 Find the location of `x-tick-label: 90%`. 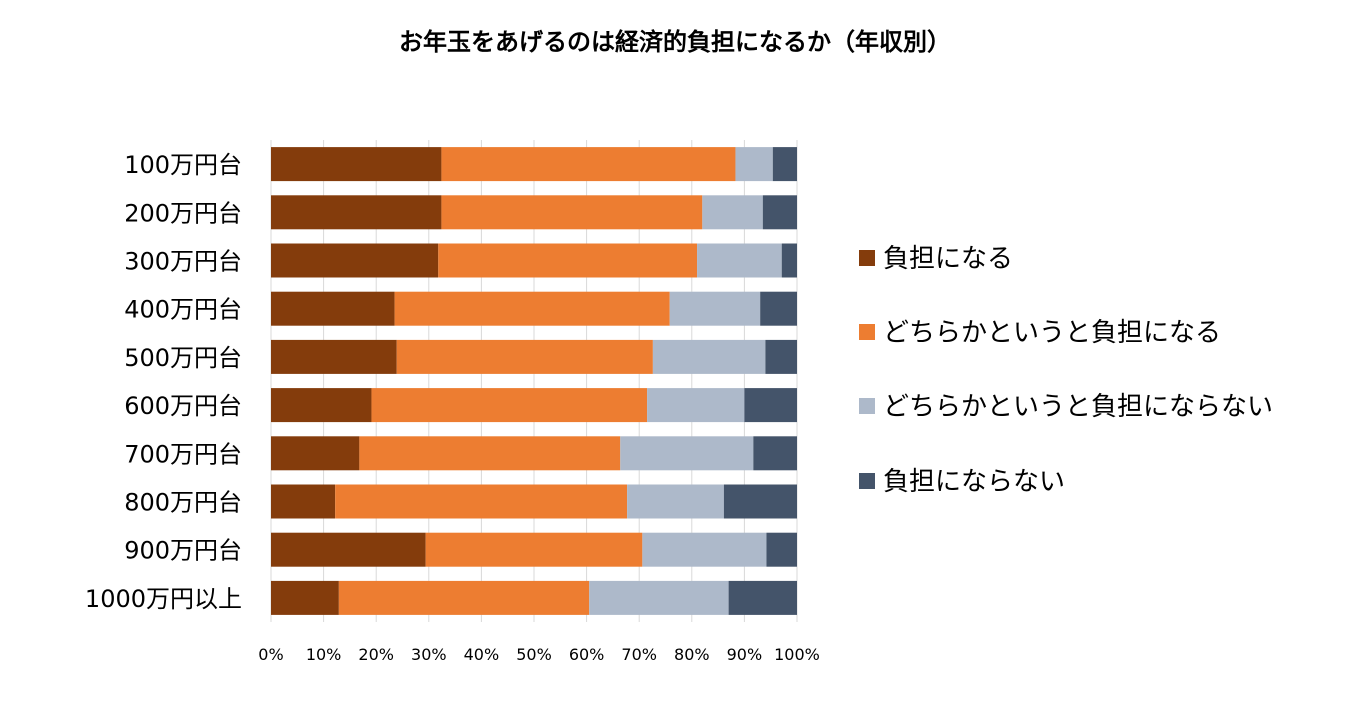

x-tick-label: 90% is located at coordinates (745, 654).